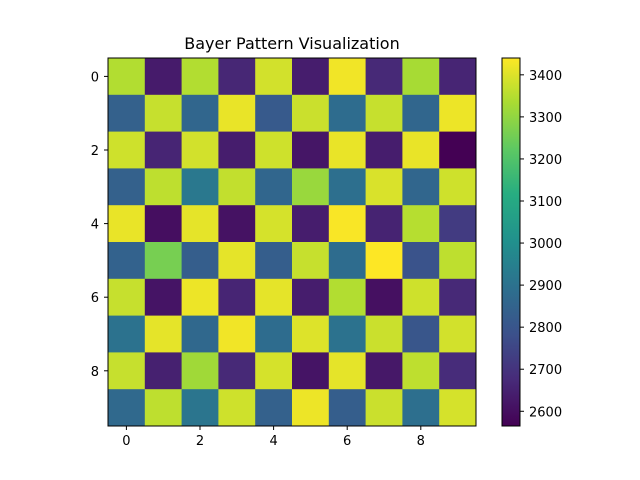  What do you see at coordinates (545, 76) in the screenshot?
I see `colorbar-tick-label: 3400` at bounding box center [545, 76].